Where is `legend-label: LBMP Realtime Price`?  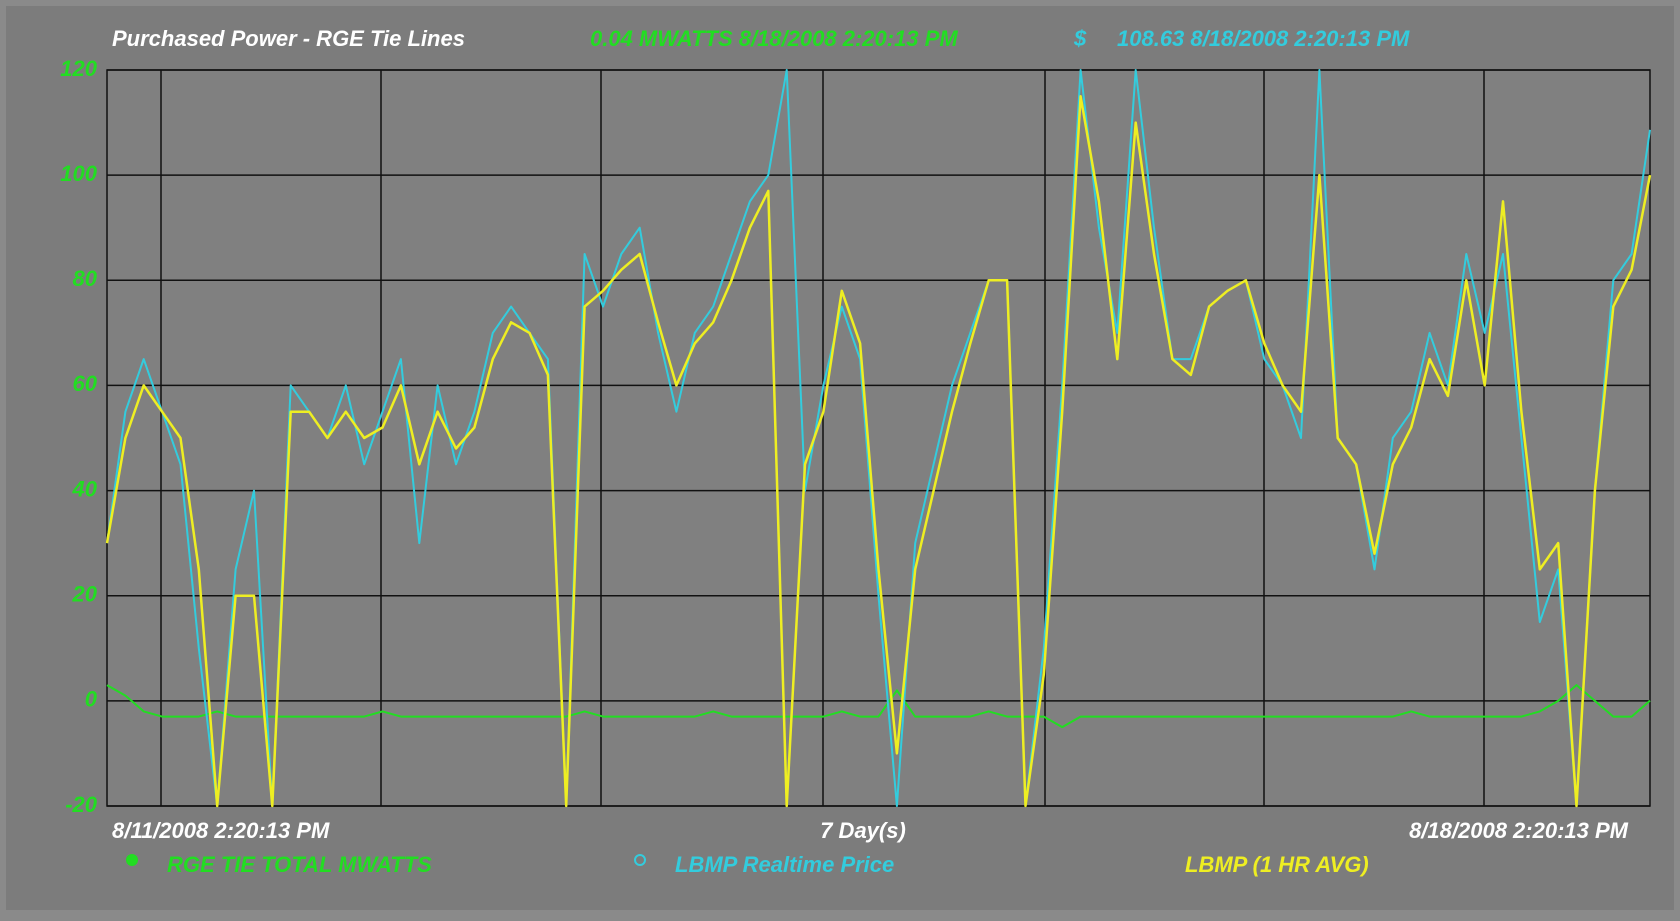 legend-label: LBMP Realtime Price is located at coordinates (784, 864).